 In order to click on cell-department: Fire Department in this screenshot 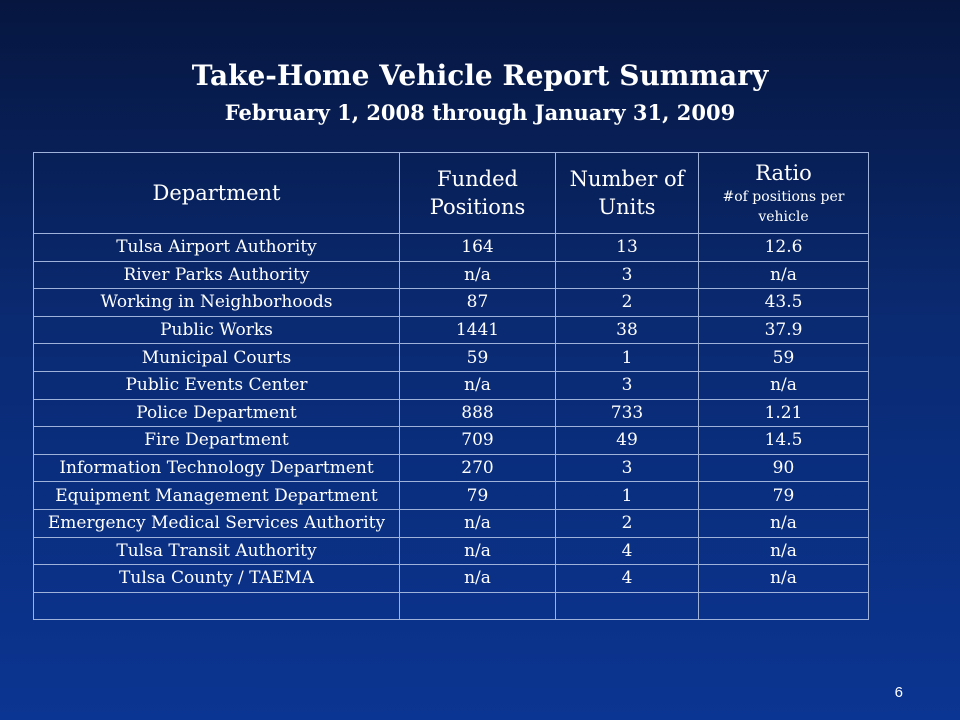, I will do `click(216, 440)`.